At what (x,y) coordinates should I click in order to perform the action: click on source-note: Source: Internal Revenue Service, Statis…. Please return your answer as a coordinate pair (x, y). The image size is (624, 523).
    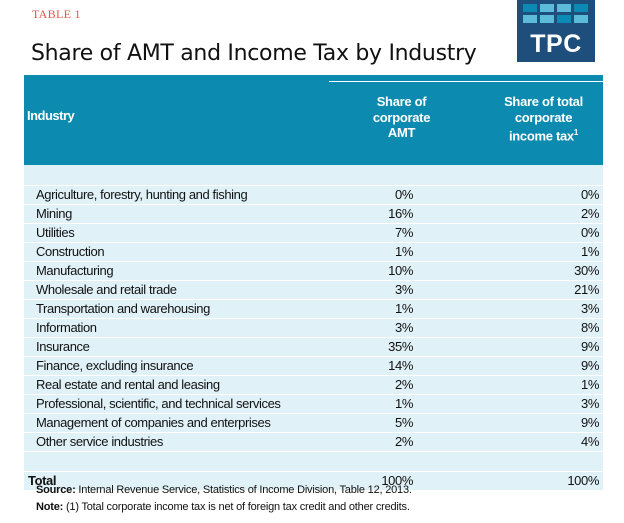
    Looking at the image, I should click on (224, 490).